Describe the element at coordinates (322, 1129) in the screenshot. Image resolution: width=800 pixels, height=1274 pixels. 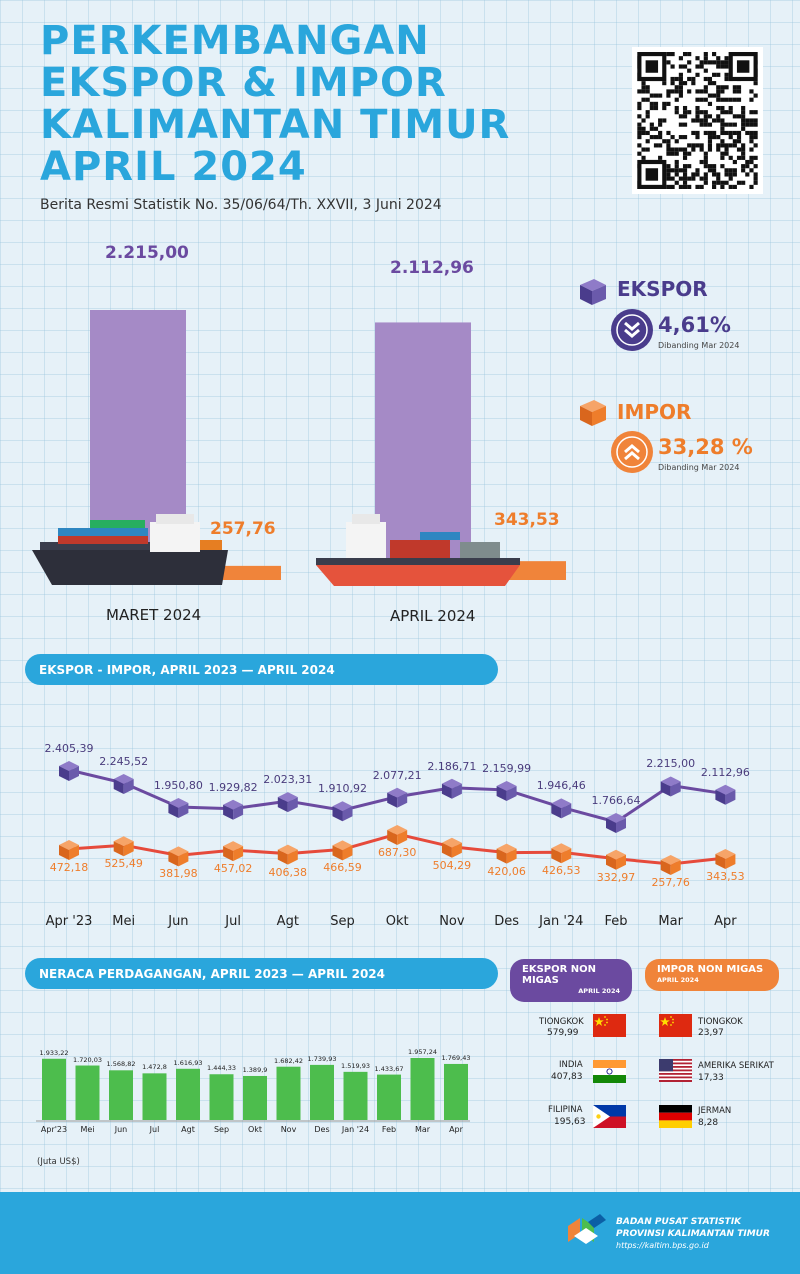
I see `balance-month-label: Des` at that location.